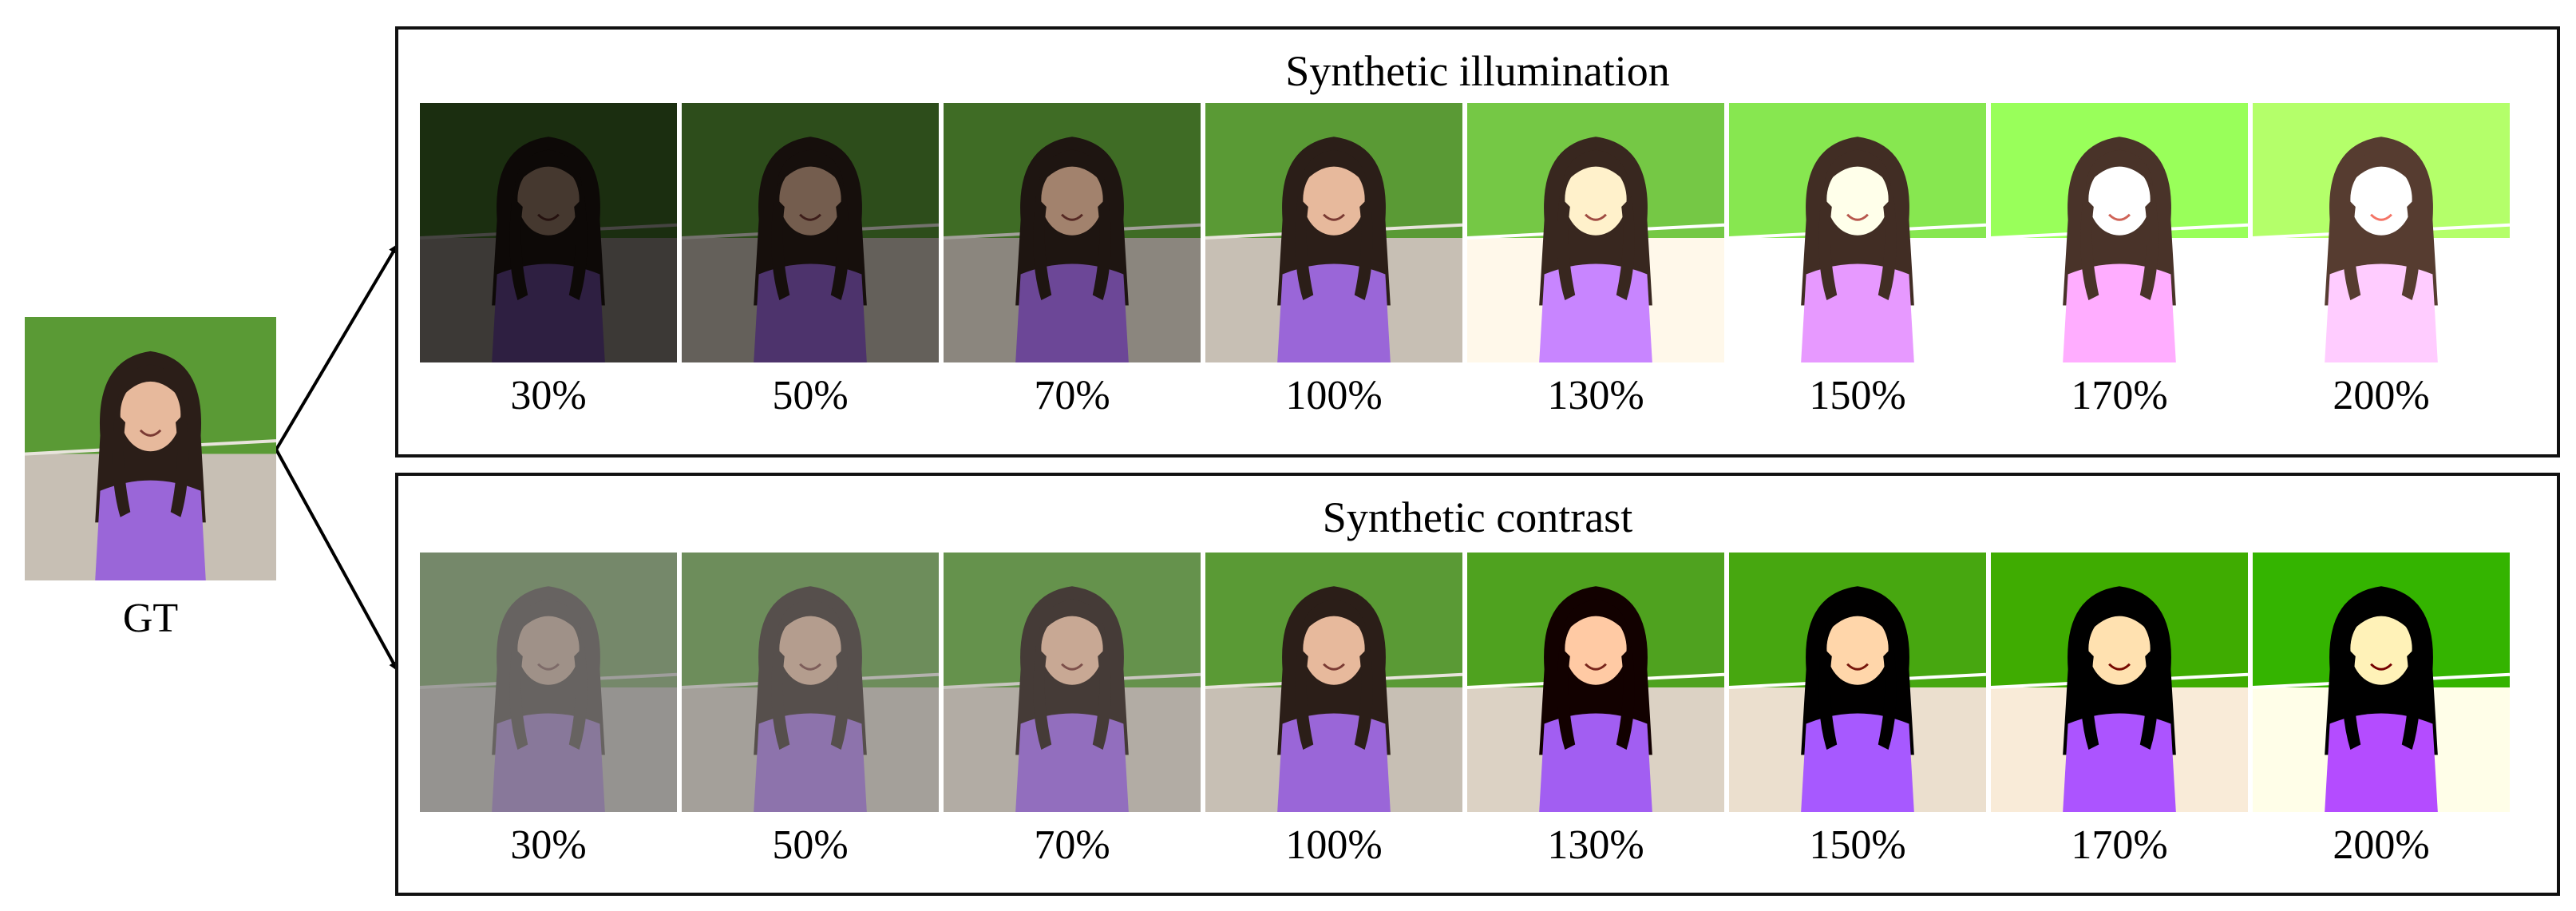 This screenshot has width=2576, height=911. Describe the element at coordinates (1478, 517) in the screenshot. I see `panel-title: Synthetic contrast` at that location.